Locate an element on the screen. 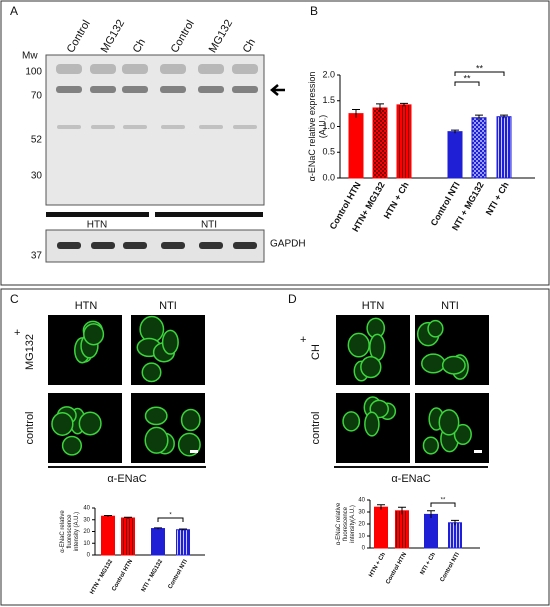 The image size is (550, 607). blot is located at coordinates (155, 130).